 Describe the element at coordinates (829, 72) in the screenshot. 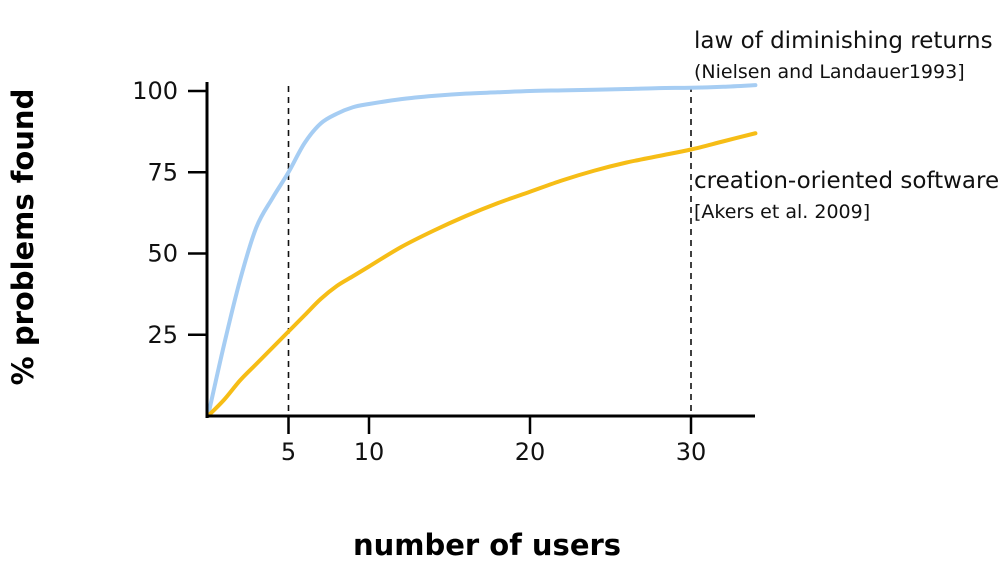

I see `series-citation-diminishing-returns: (Nielsen and Landauer1993]` at that location.